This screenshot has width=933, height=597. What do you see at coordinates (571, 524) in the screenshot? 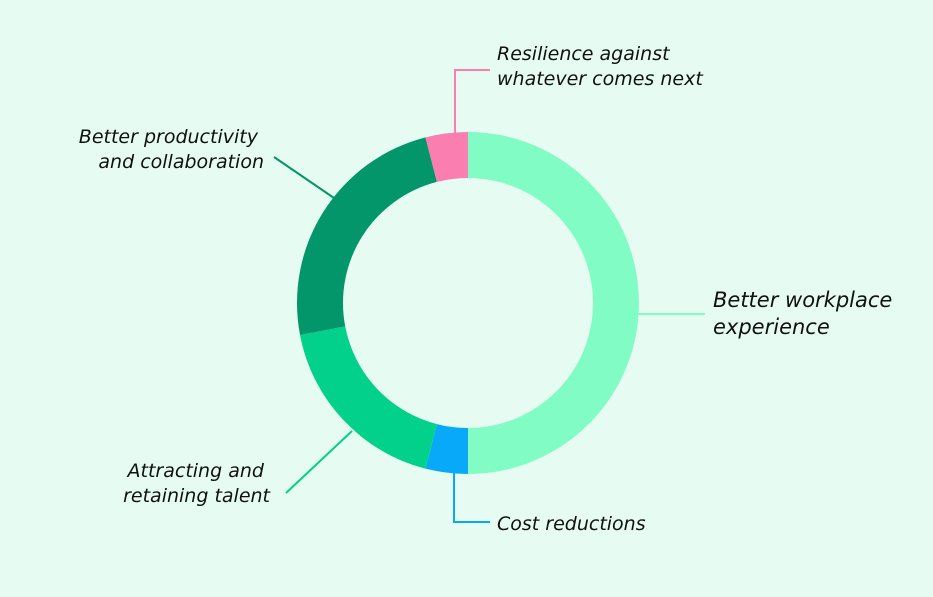
I see `label-cost-reductions: Cost reductions` at bounding box center [571, 524].